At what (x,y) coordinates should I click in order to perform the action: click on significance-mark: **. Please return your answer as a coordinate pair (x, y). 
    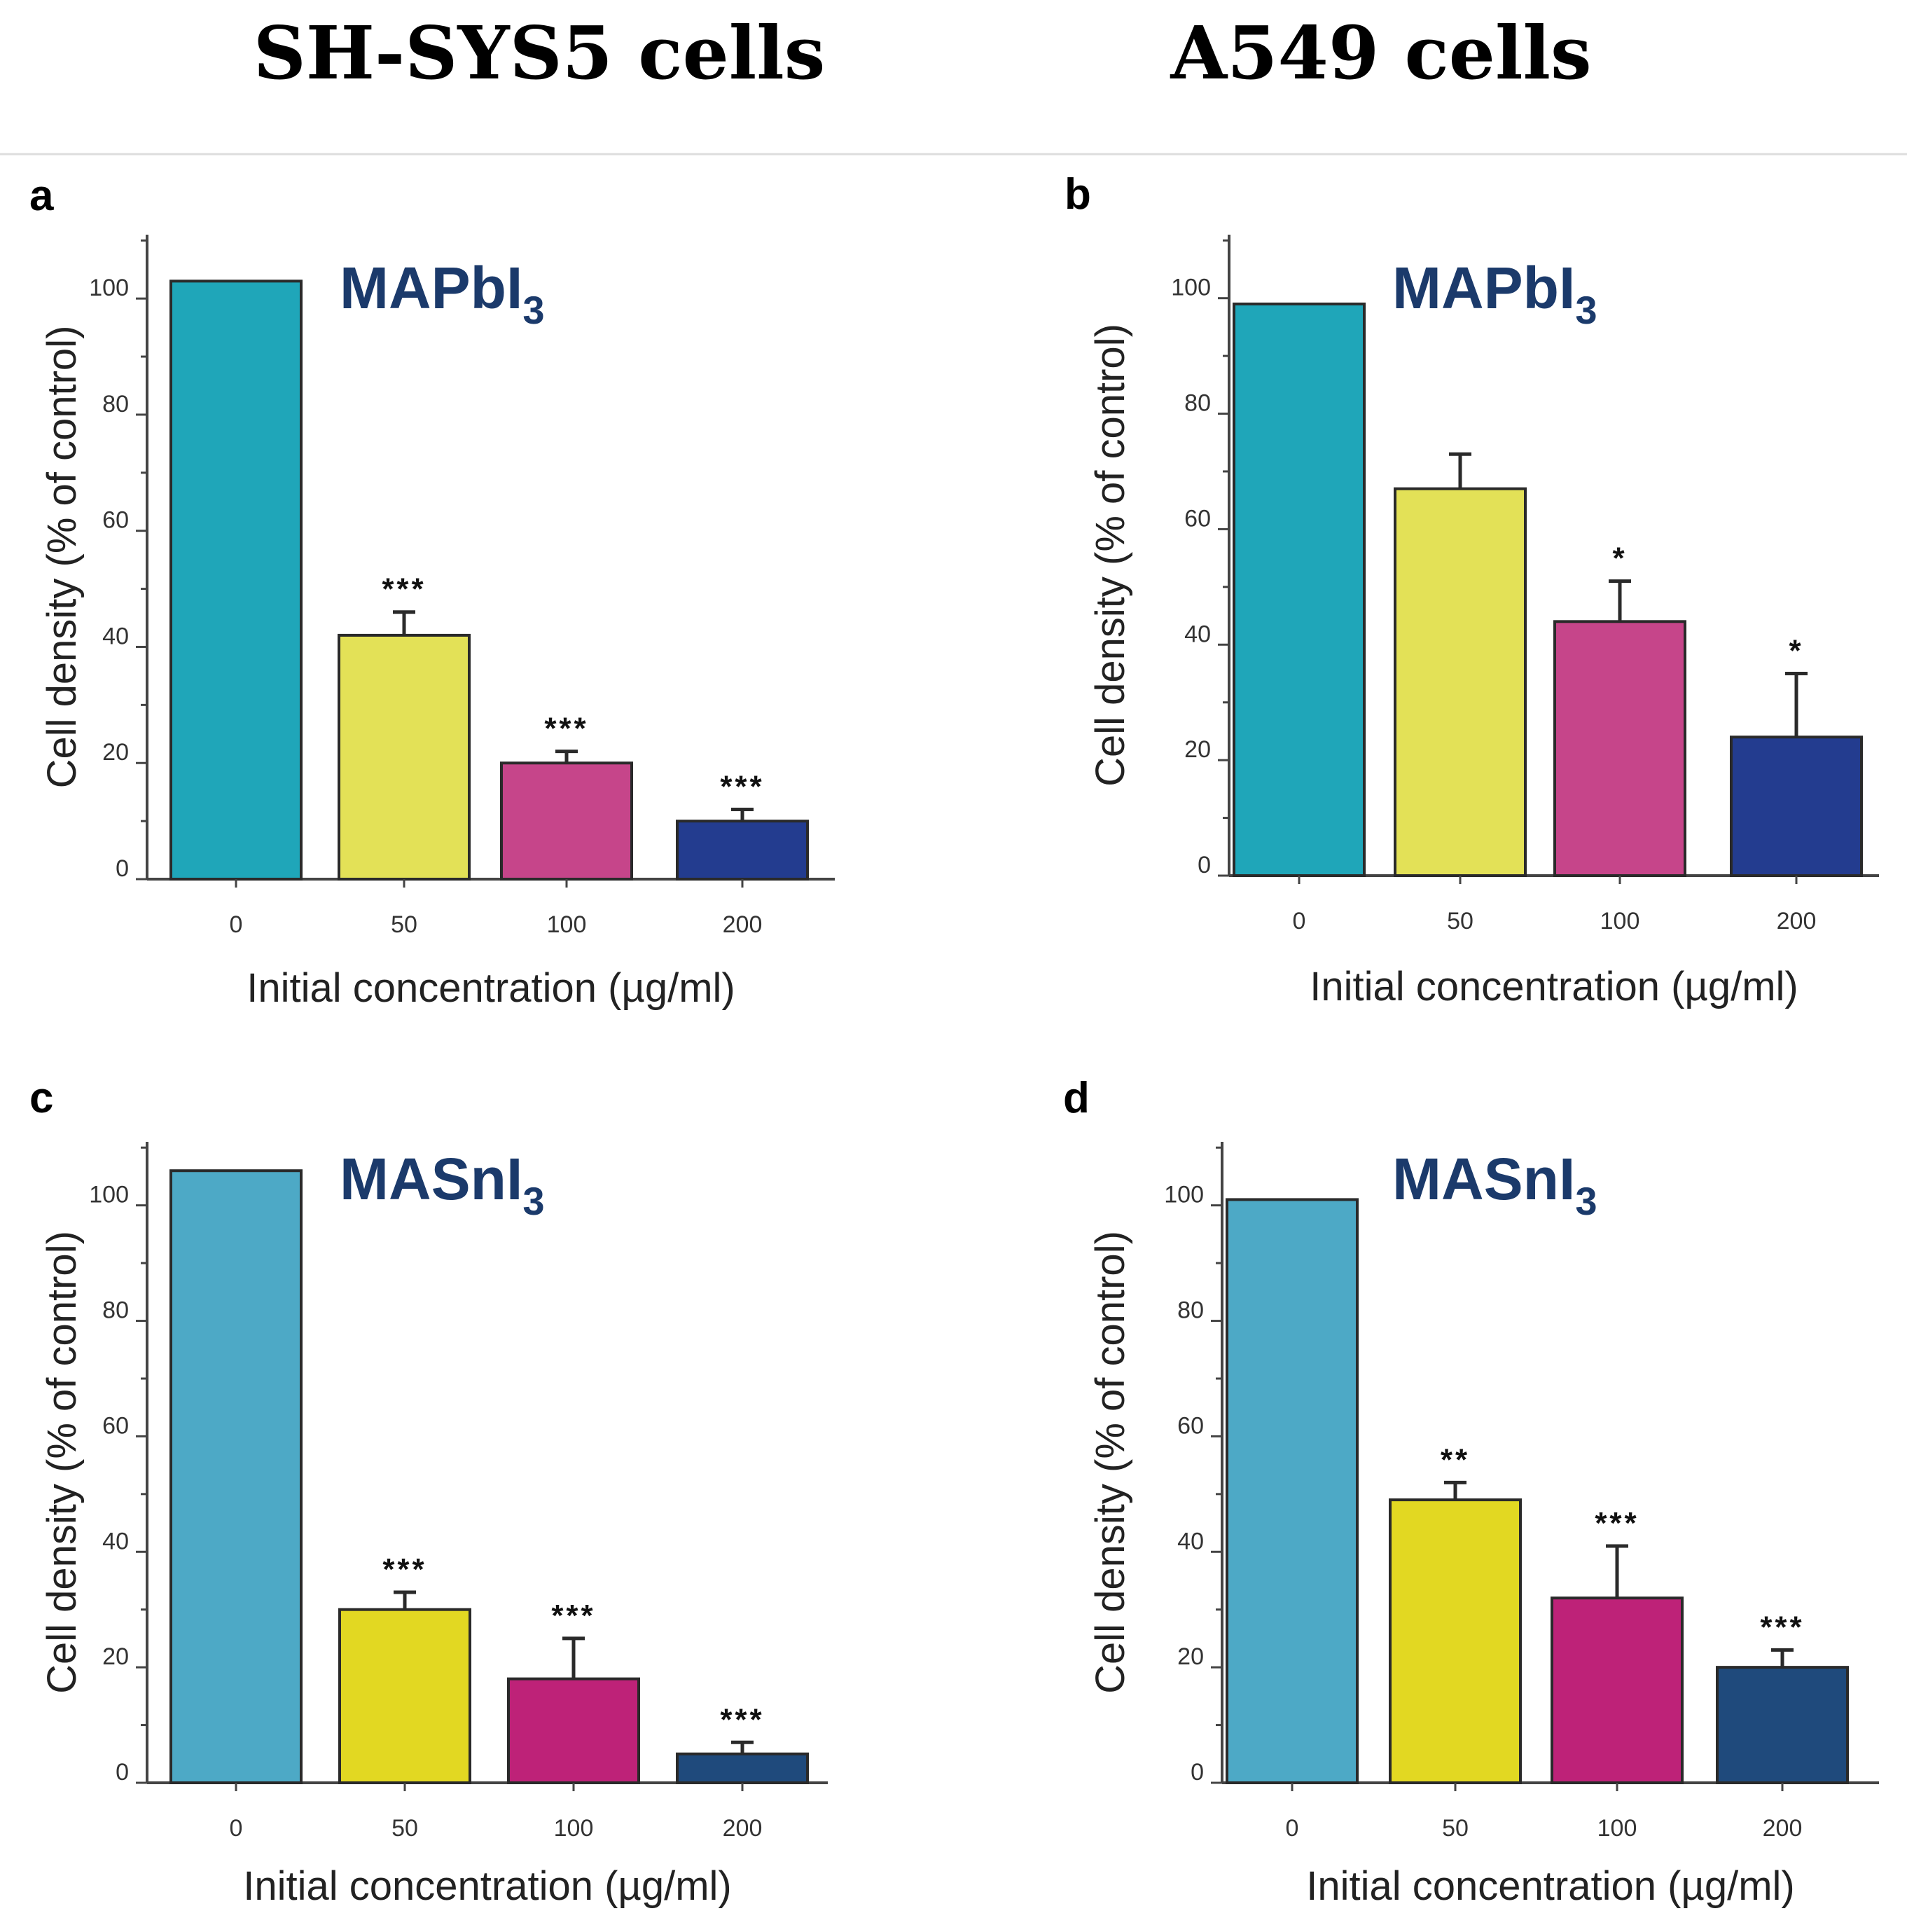
    Looking at the image, I should click on (1455, 1459).